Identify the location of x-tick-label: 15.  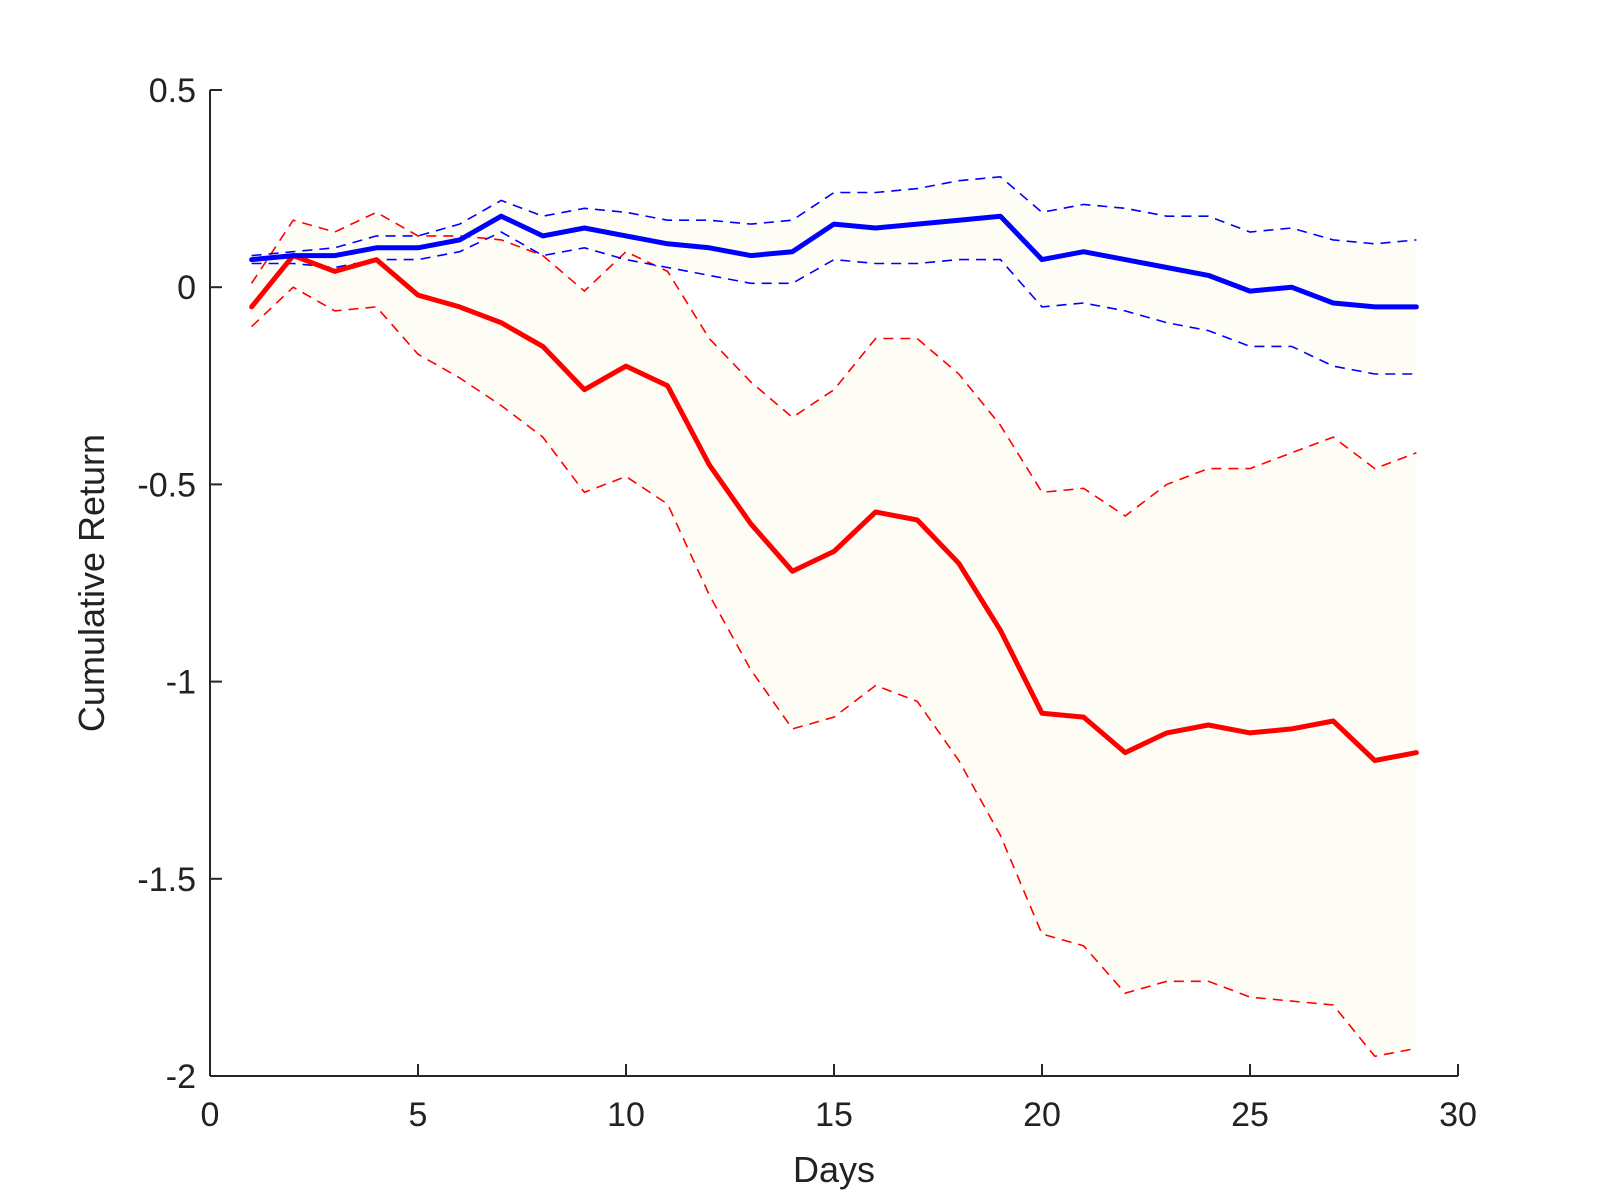
(834, 1115).